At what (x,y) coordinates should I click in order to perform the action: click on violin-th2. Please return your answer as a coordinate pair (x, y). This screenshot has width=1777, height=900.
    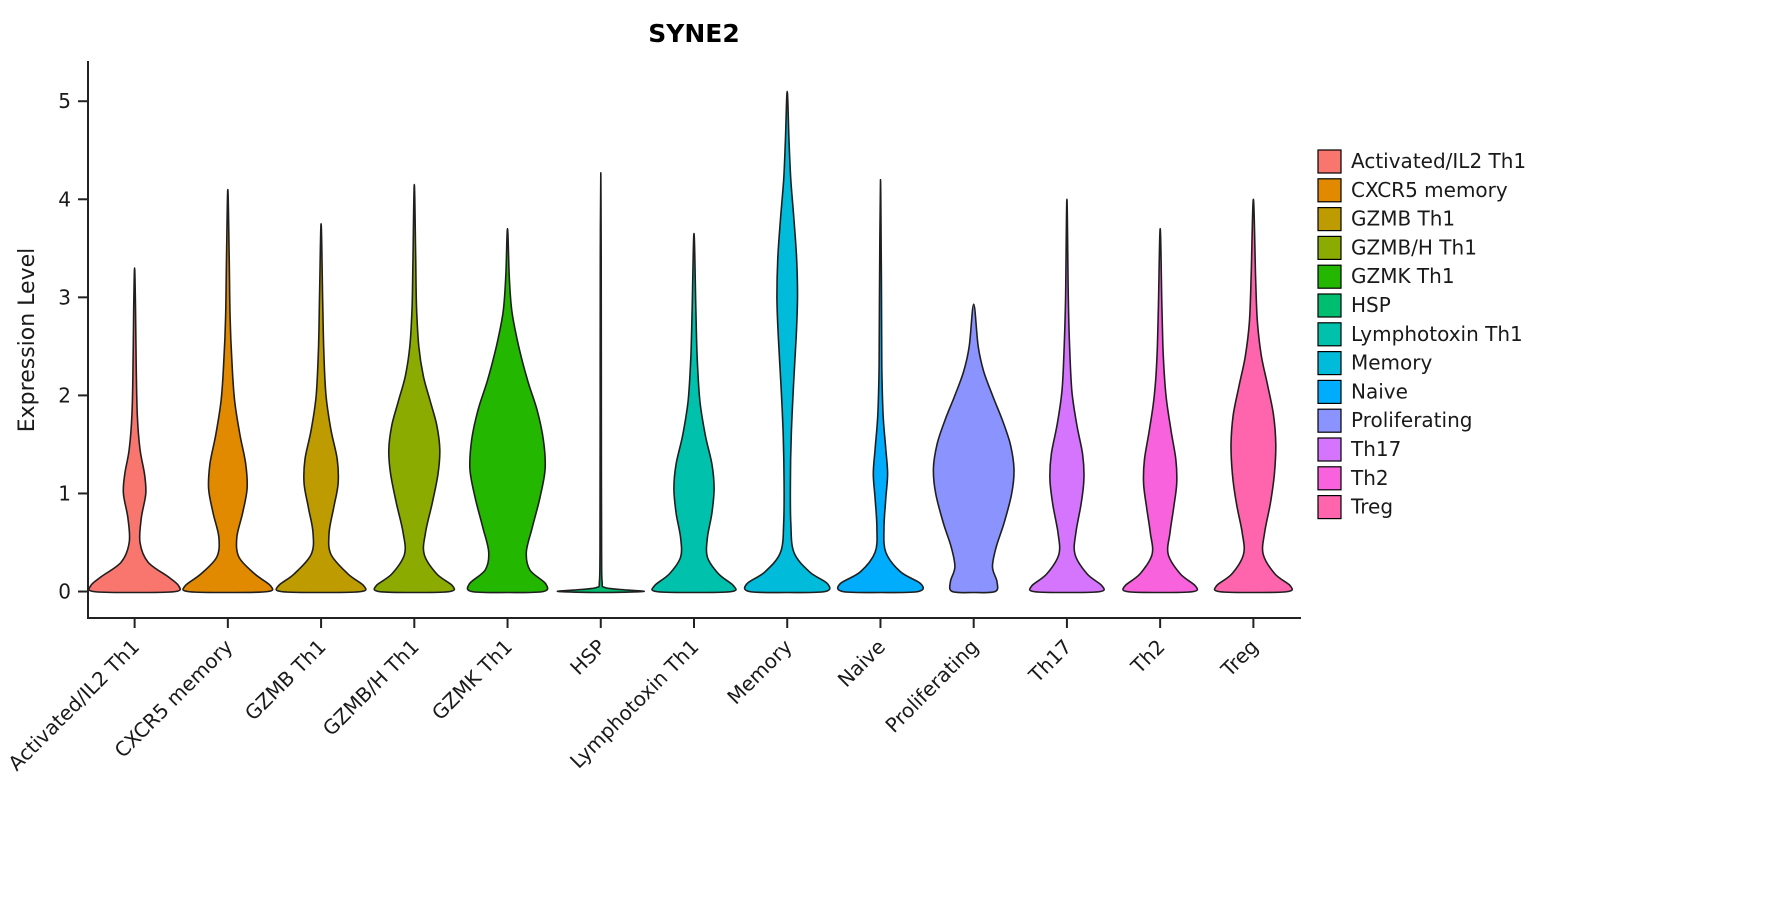
    Looking at the image, I should click on (1160, 410).